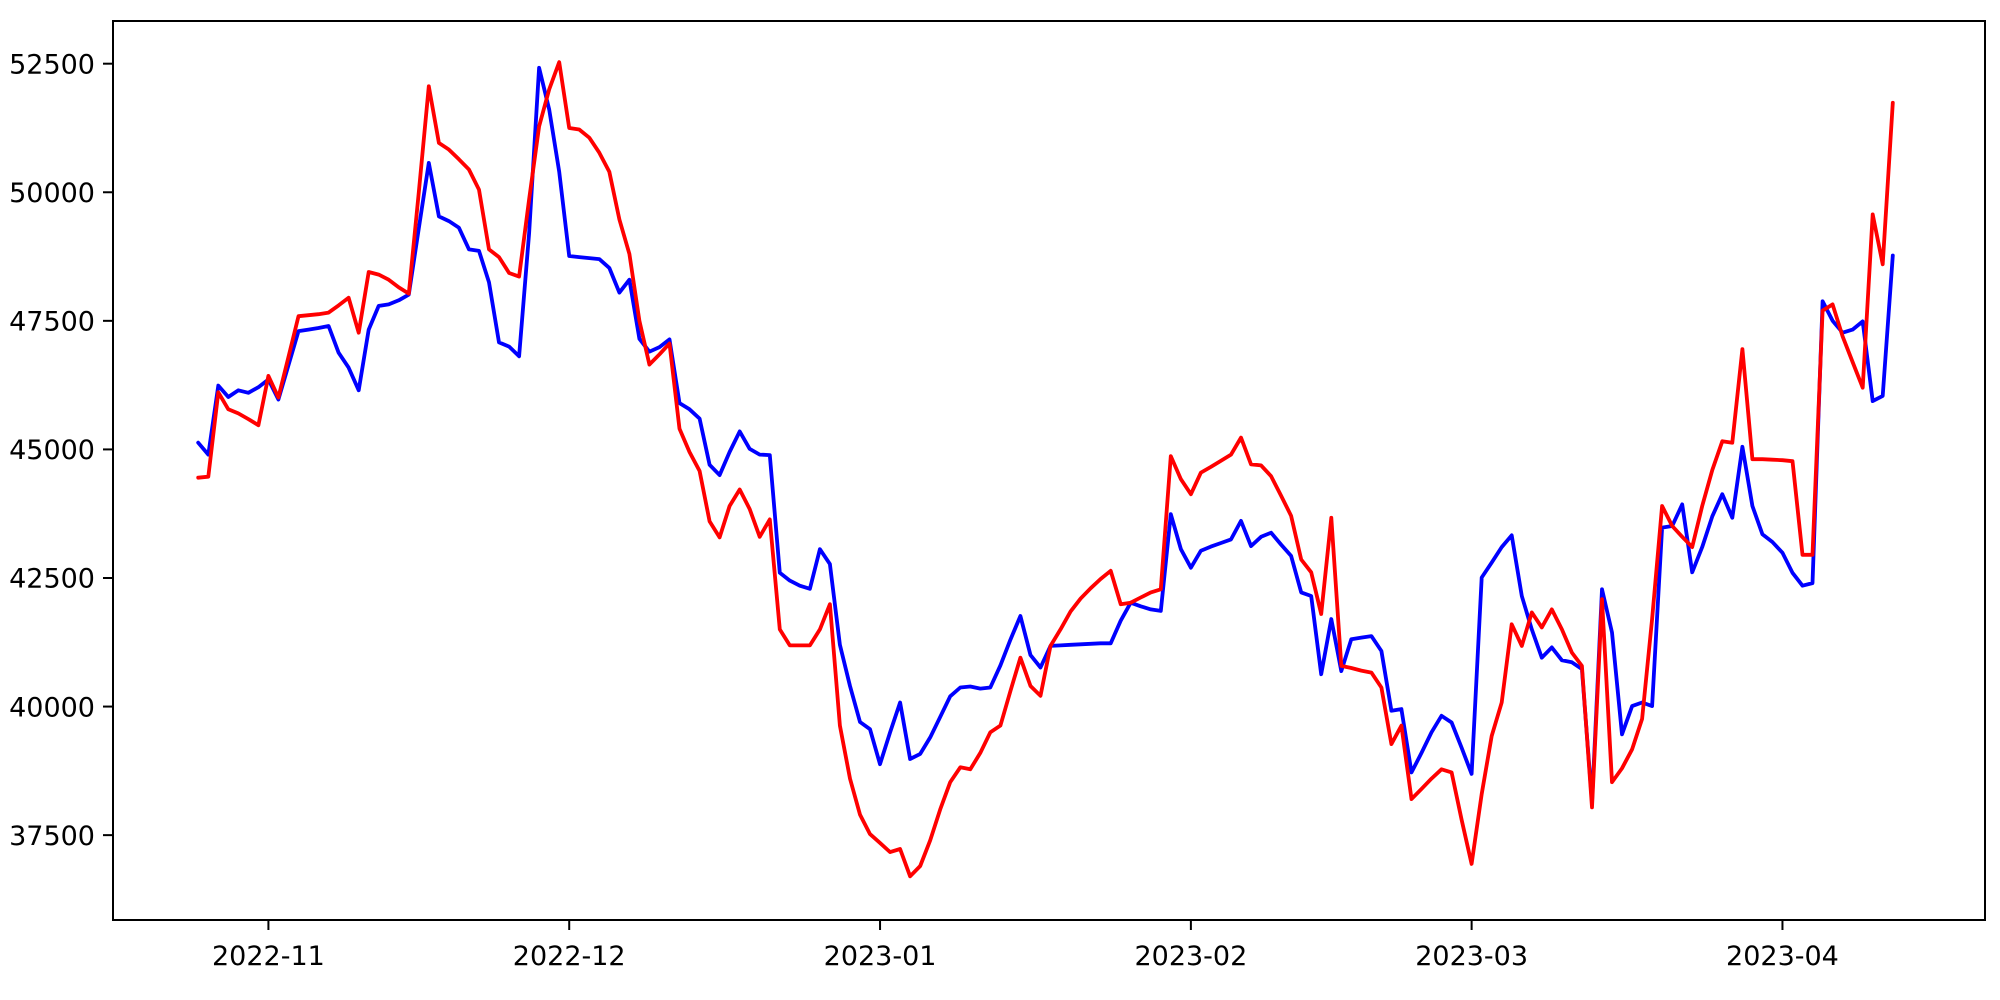 Image resolution: width=2000 pixels, height=1000 pixels. I want to click on y-axis-ticks, so click(108, 449).